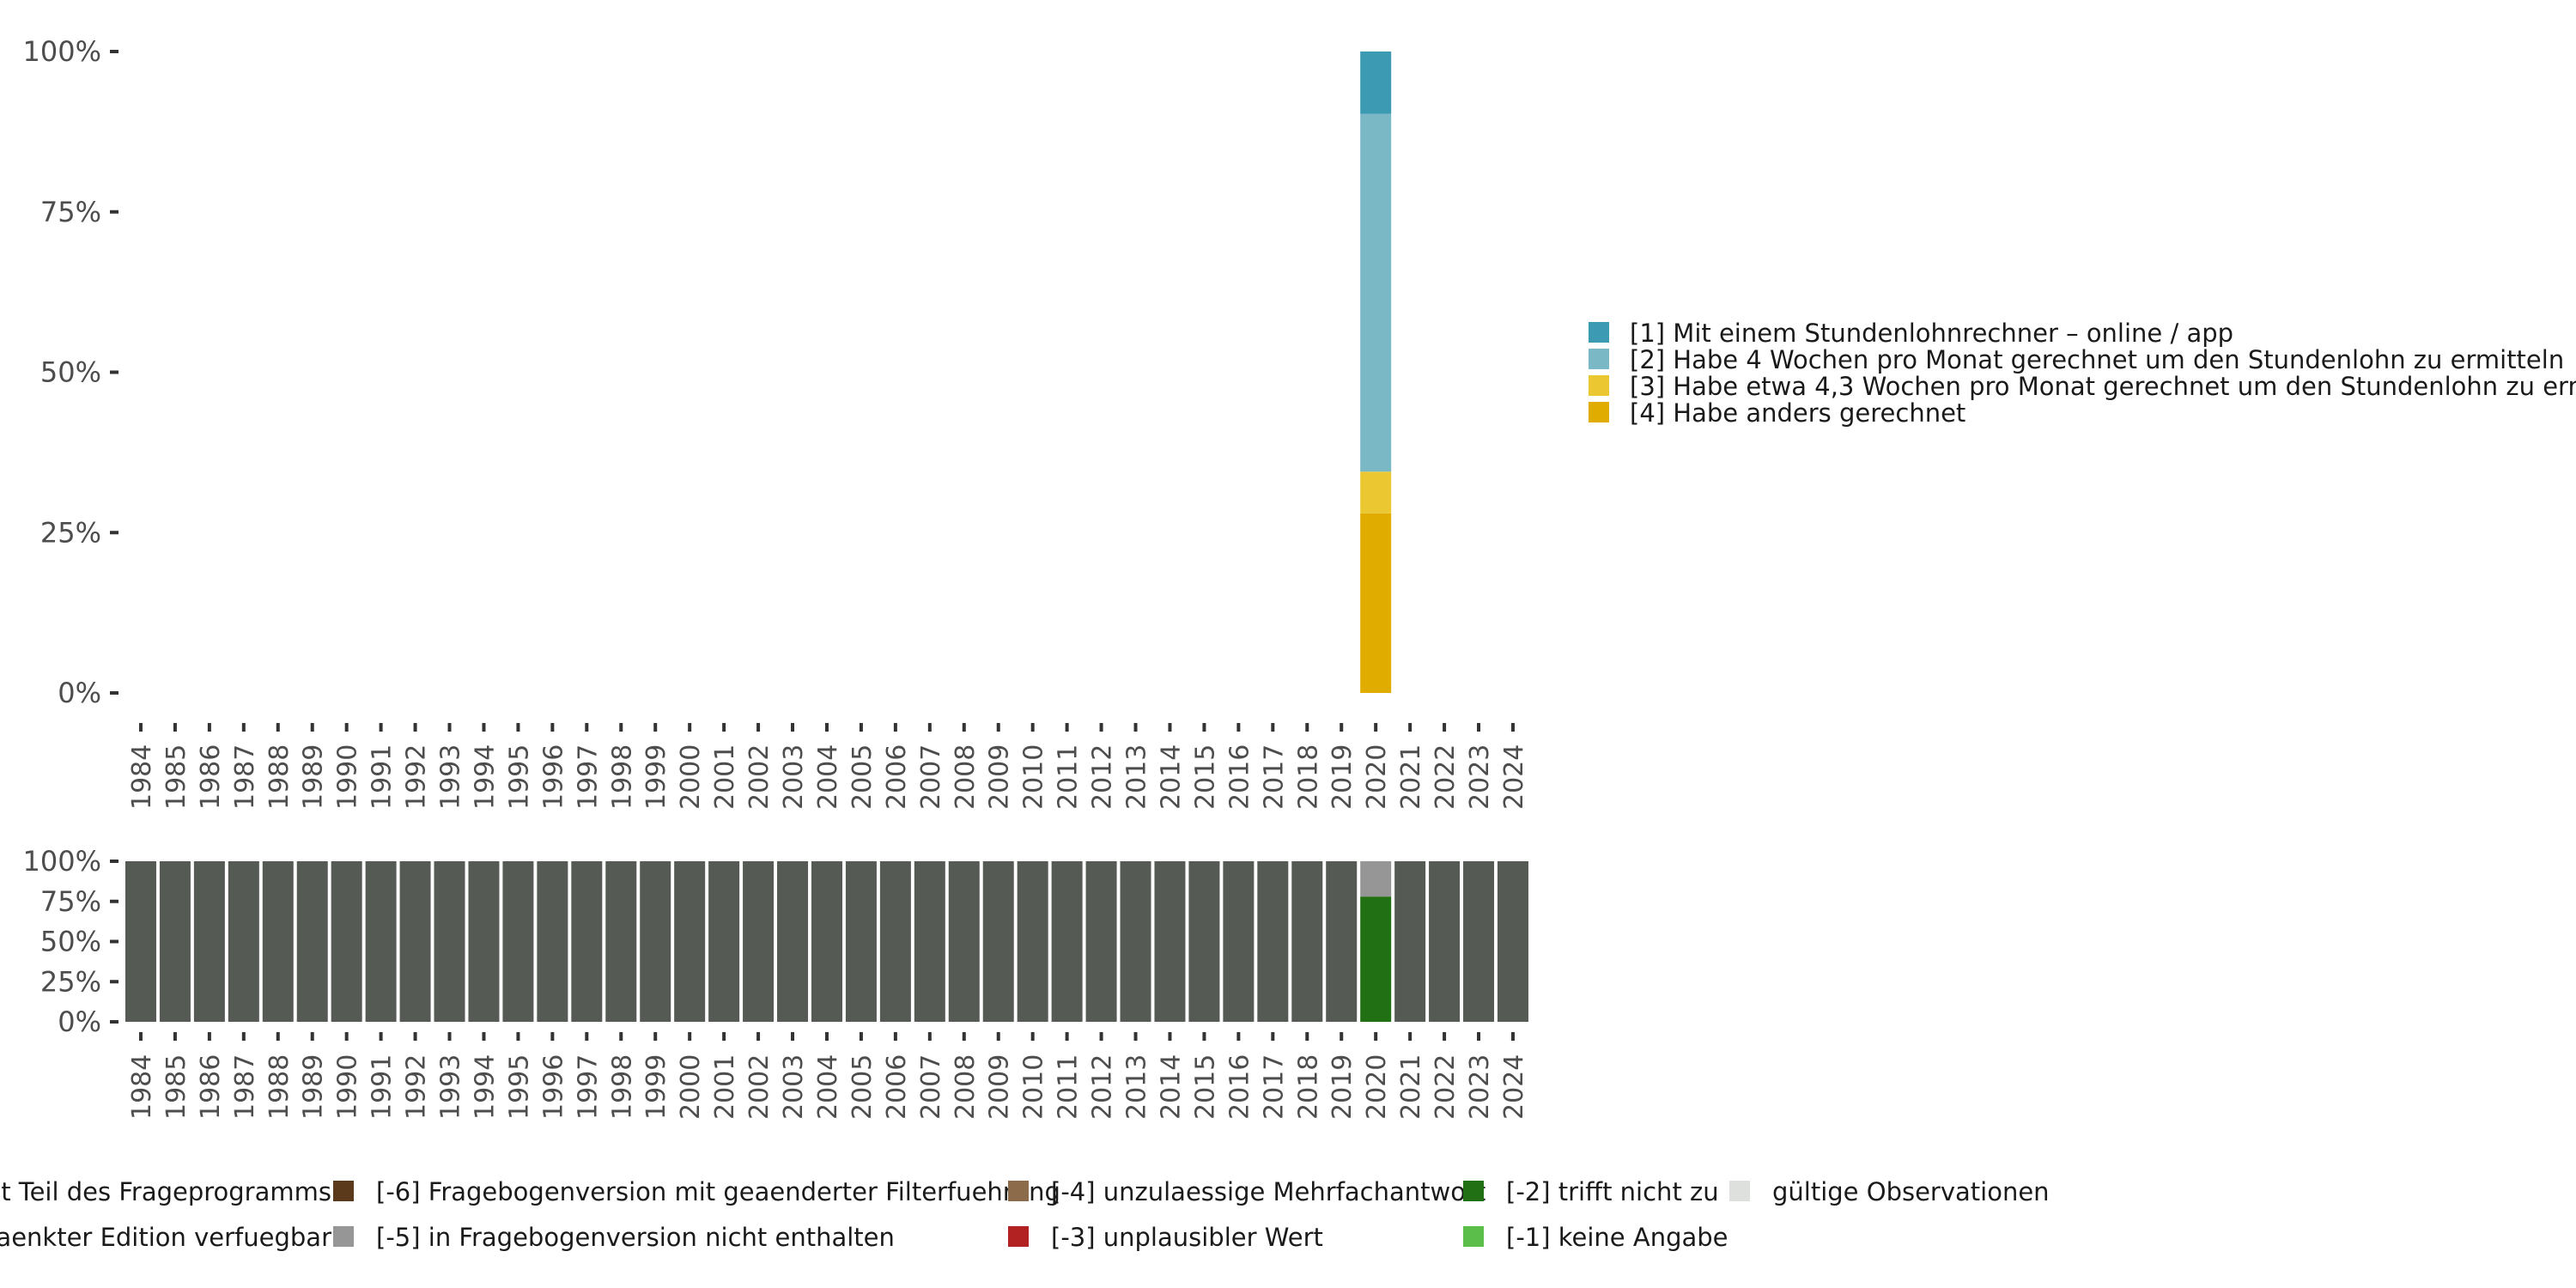  What do you see at coordinates (1446, 1087) in the screenshot?
I see `x-tick-label: 2022` at bounding box center [1446, 1087].